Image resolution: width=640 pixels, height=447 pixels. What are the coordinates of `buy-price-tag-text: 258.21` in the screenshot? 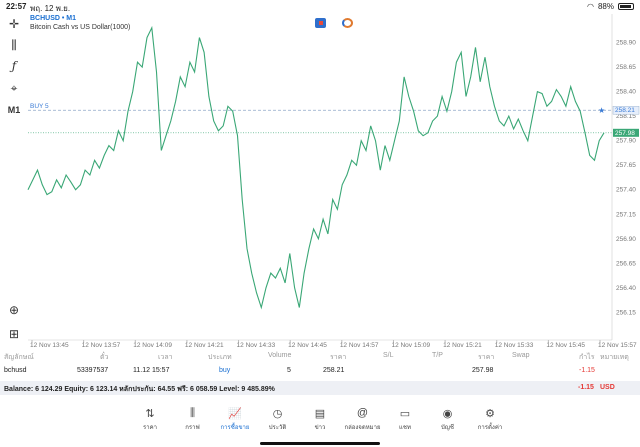 It's located at (625, 110).